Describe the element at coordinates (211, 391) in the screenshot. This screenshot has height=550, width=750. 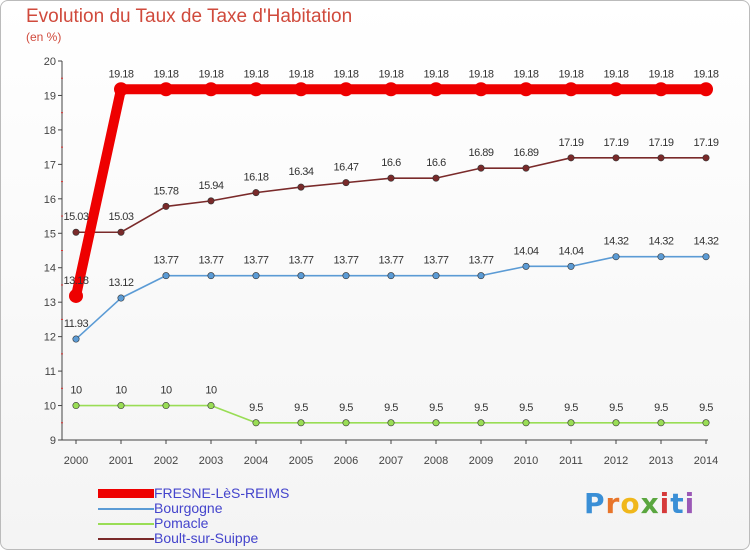
I see `data-label: 10` at that location.